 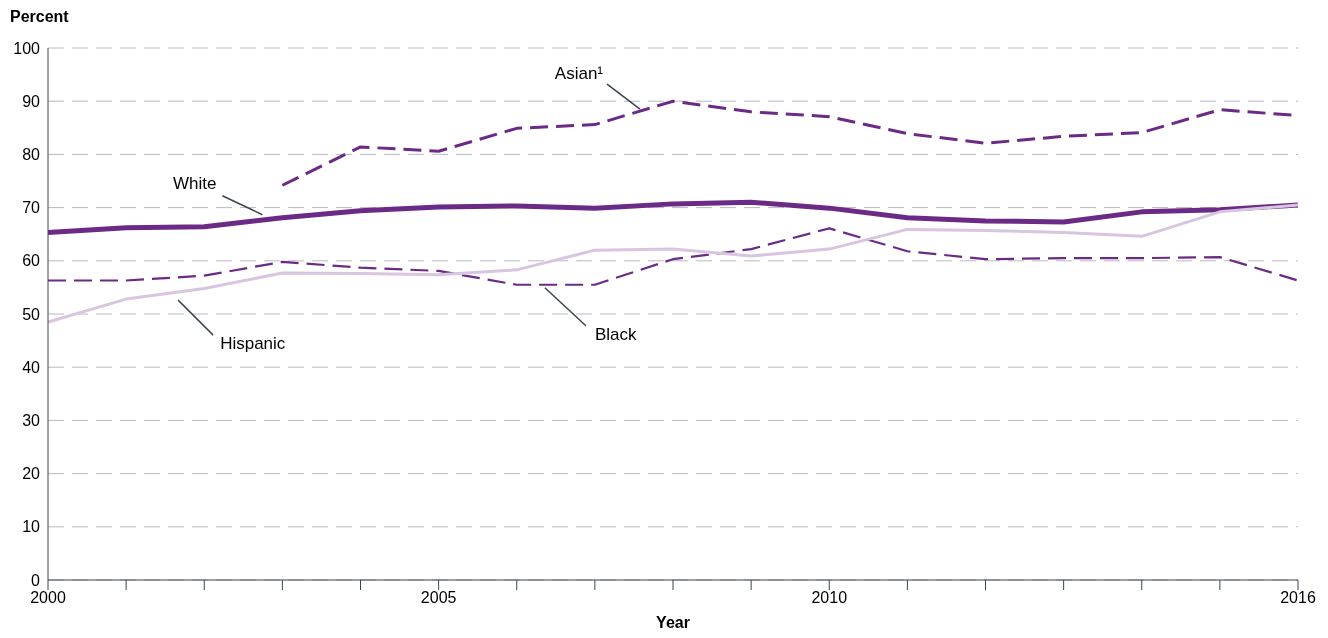 I want to click on text: Asian¹, so click(x=579, y=74).